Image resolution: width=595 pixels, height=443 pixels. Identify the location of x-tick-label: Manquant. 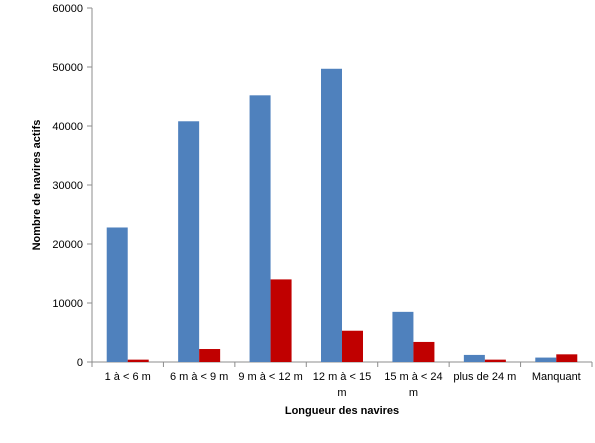
(556, 377).